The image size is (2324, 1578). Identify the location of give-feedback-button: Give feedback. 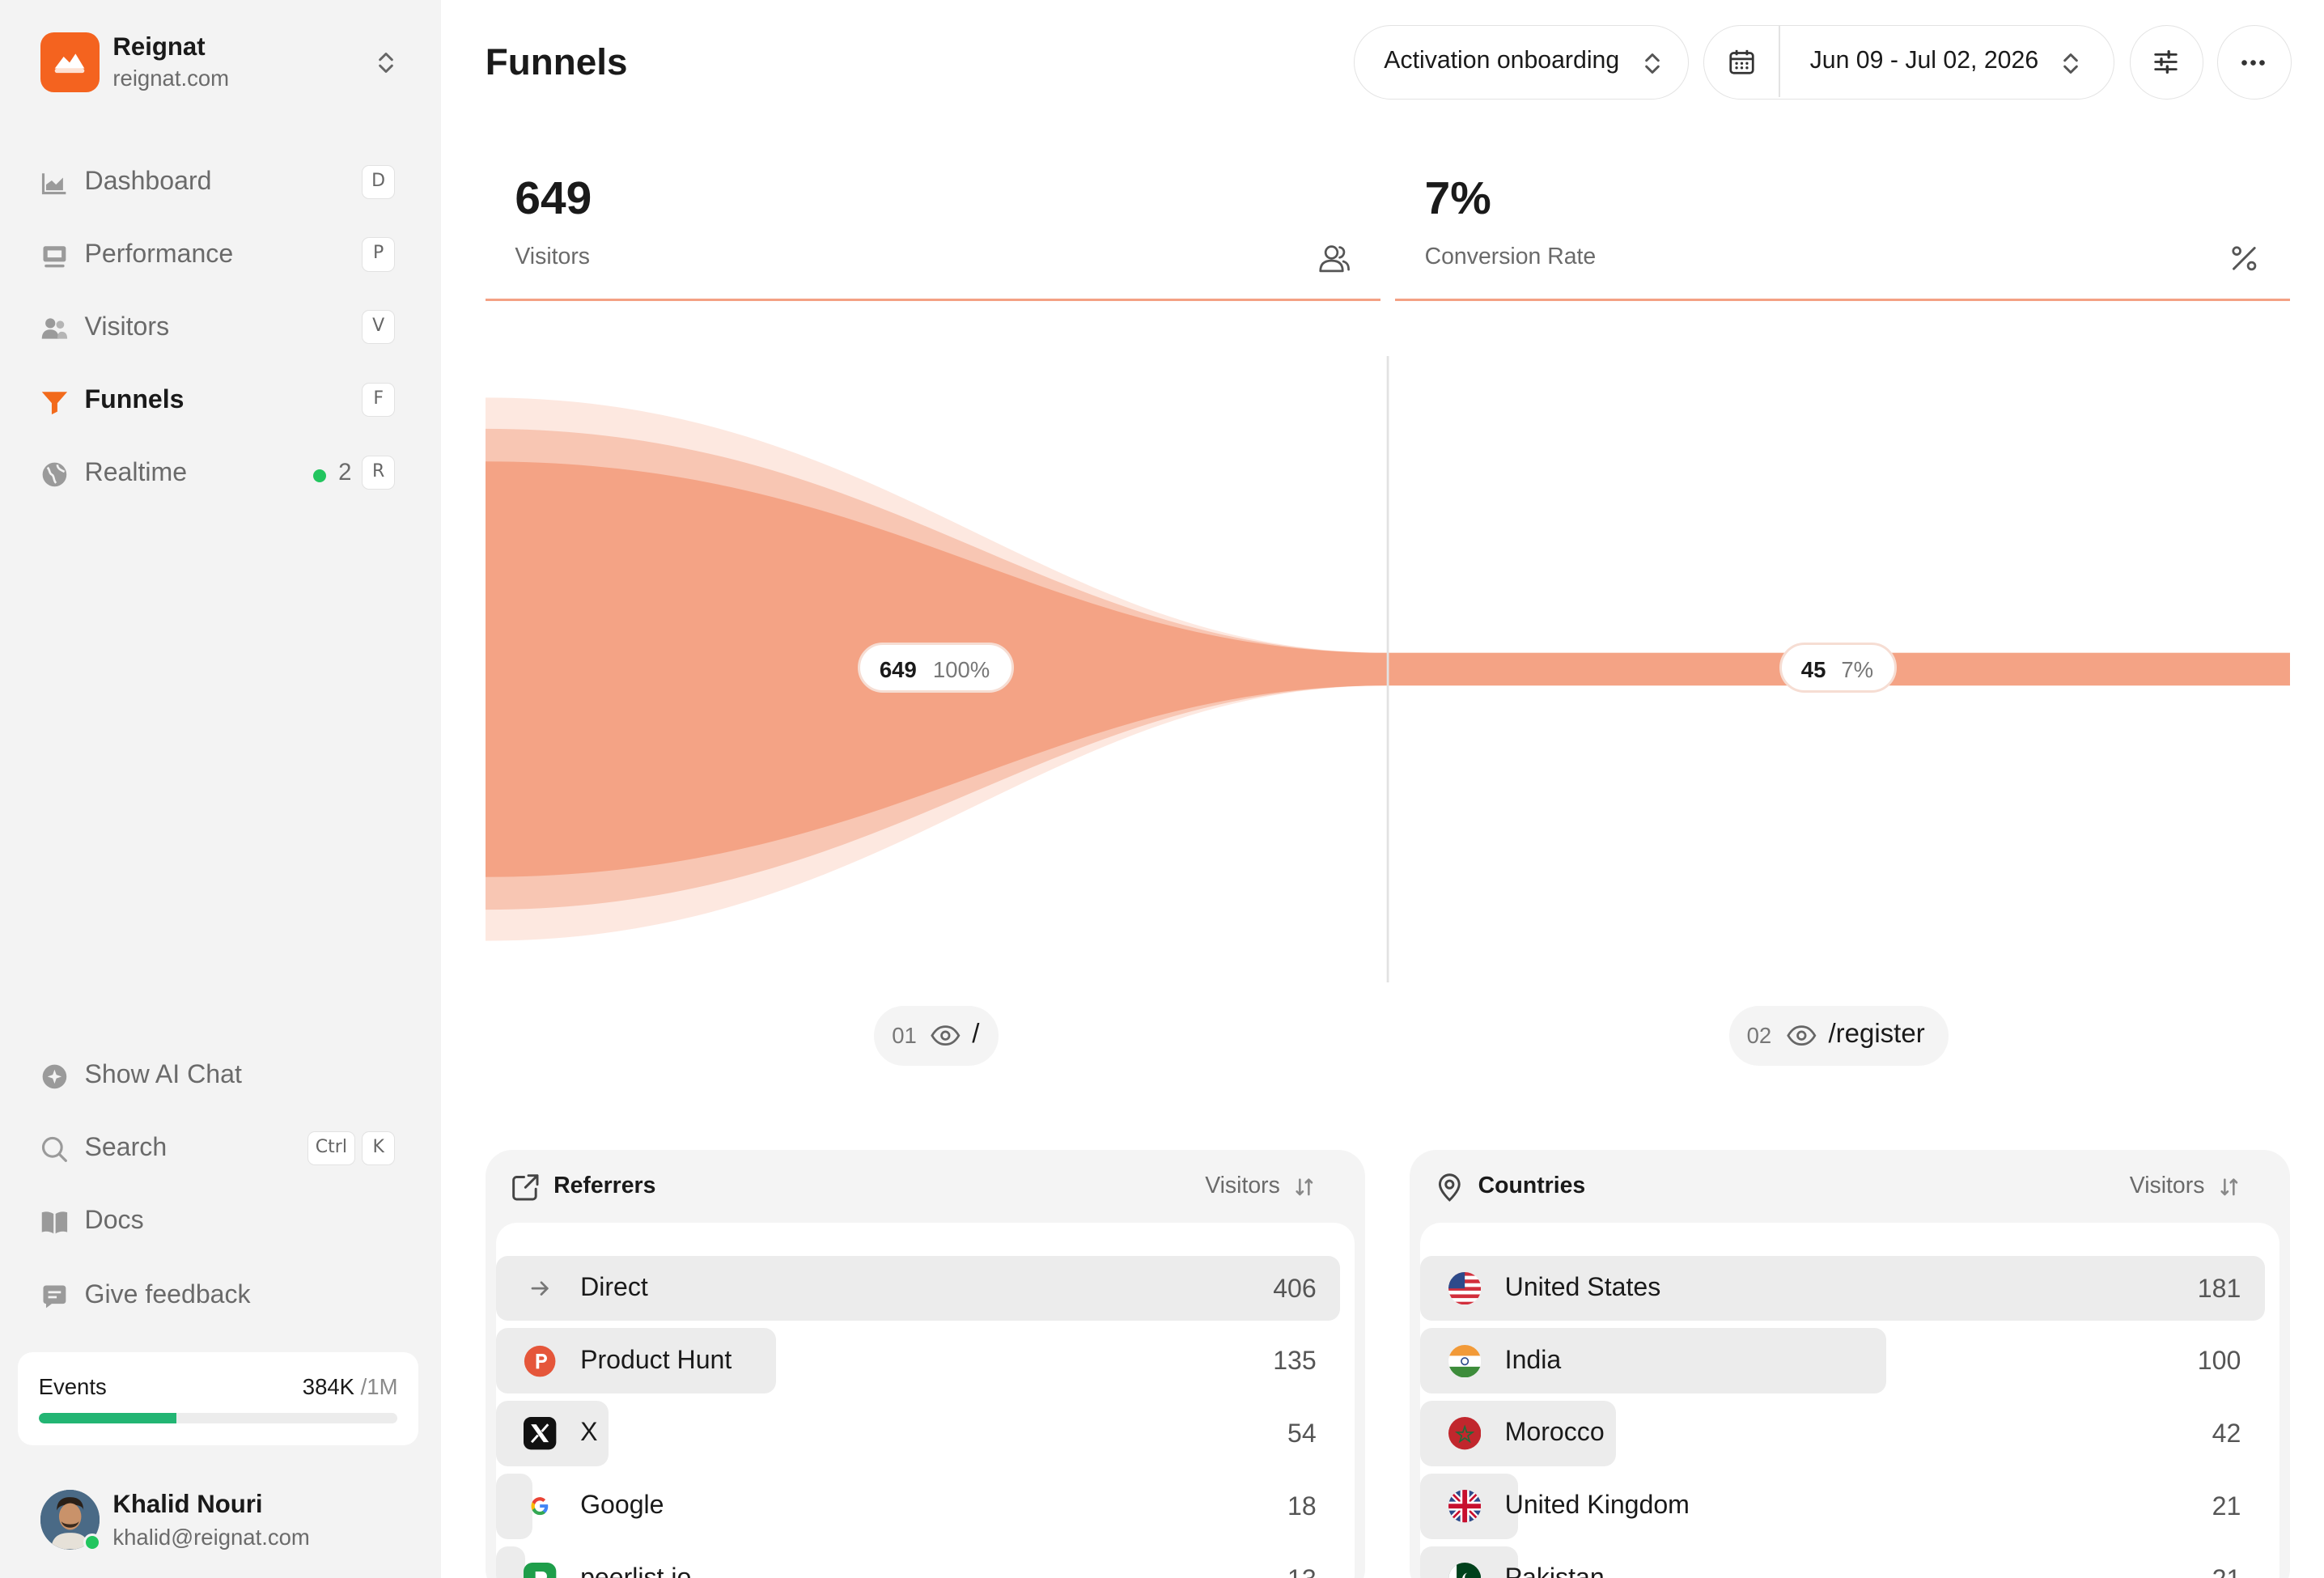
(219, 1295).